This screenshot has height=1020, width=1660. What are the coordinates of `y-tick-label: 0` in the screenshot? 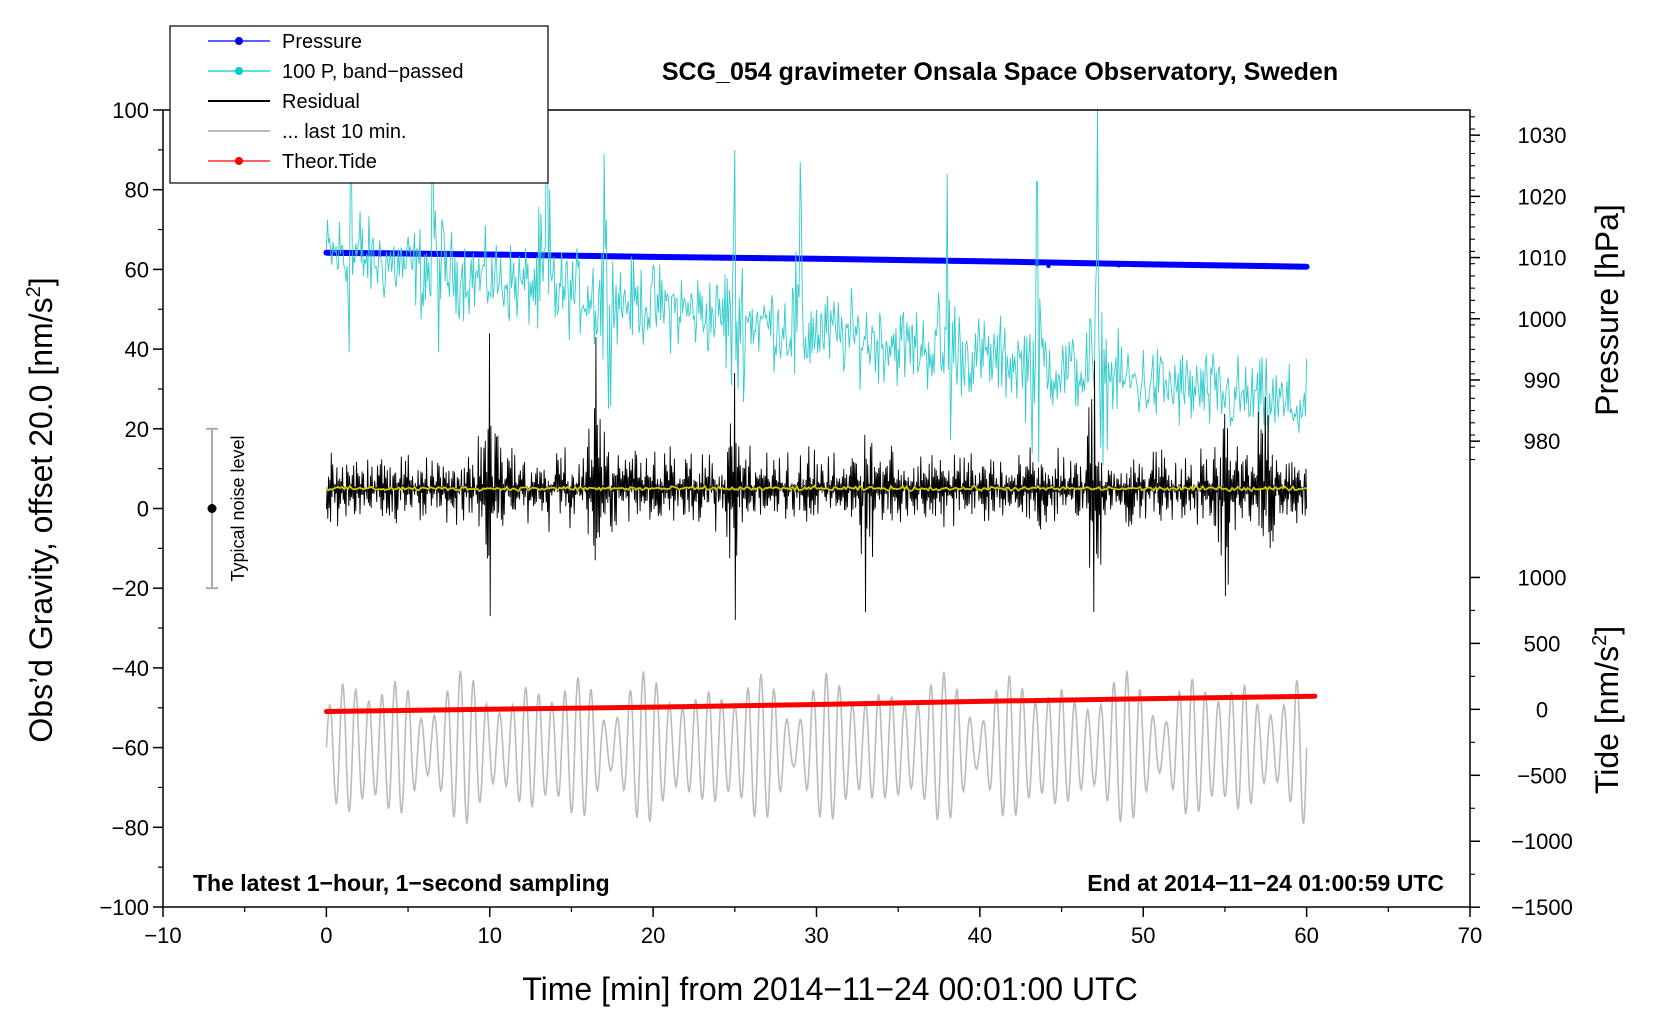 It's located at (143, 509).